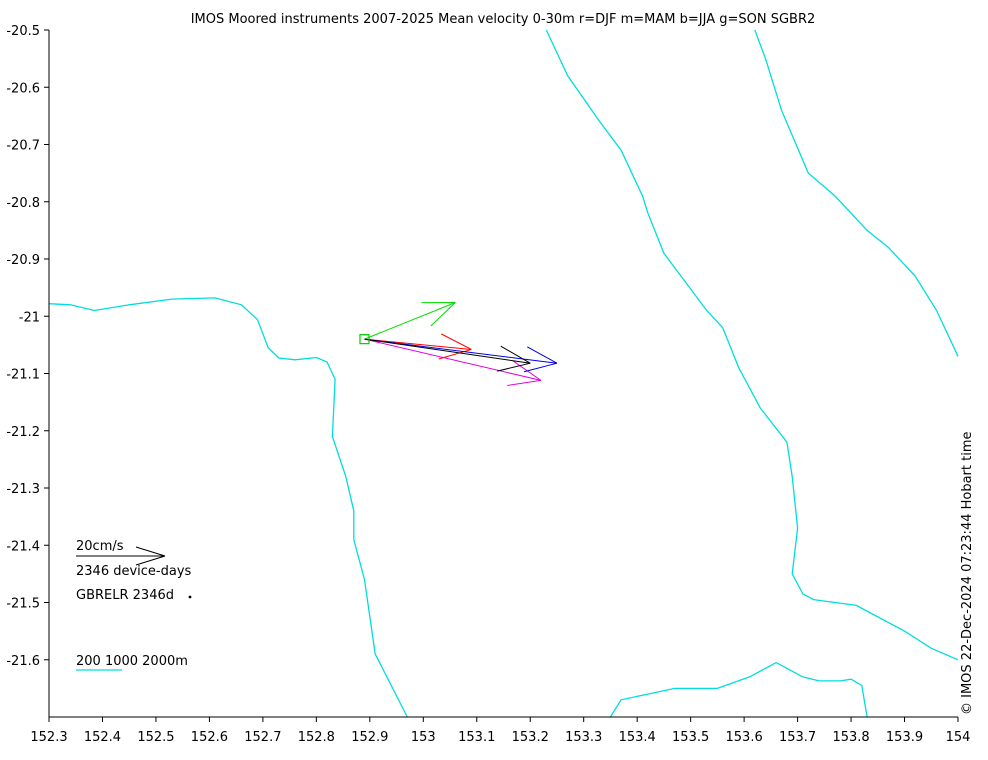 This screenshot has height=760, width=988. What do you see at coordinates (958, 737) in the screenshot?
I see `x-tick-label: 154` at bounding box center [958, 737].